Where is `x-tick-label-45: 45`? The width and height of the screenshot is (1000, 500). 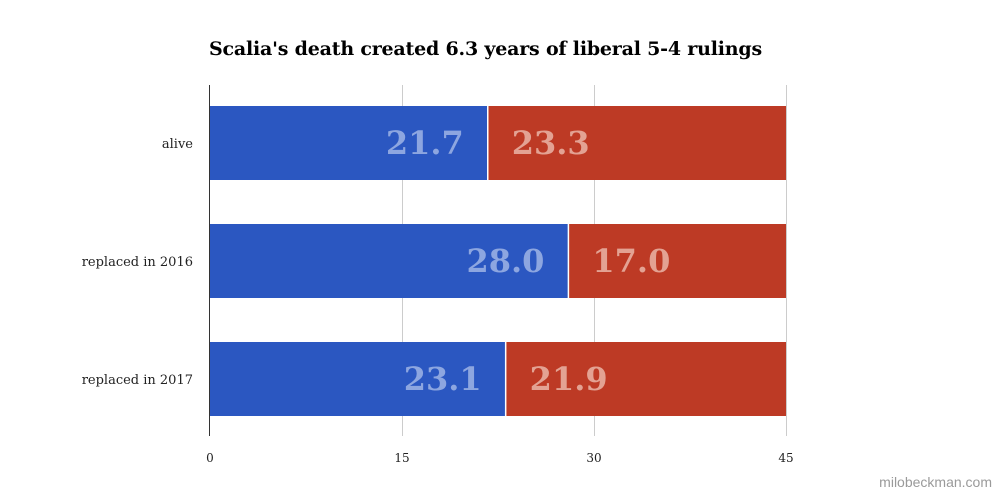 x-tick-label-45: 45 is located at coordinates (785, 458).